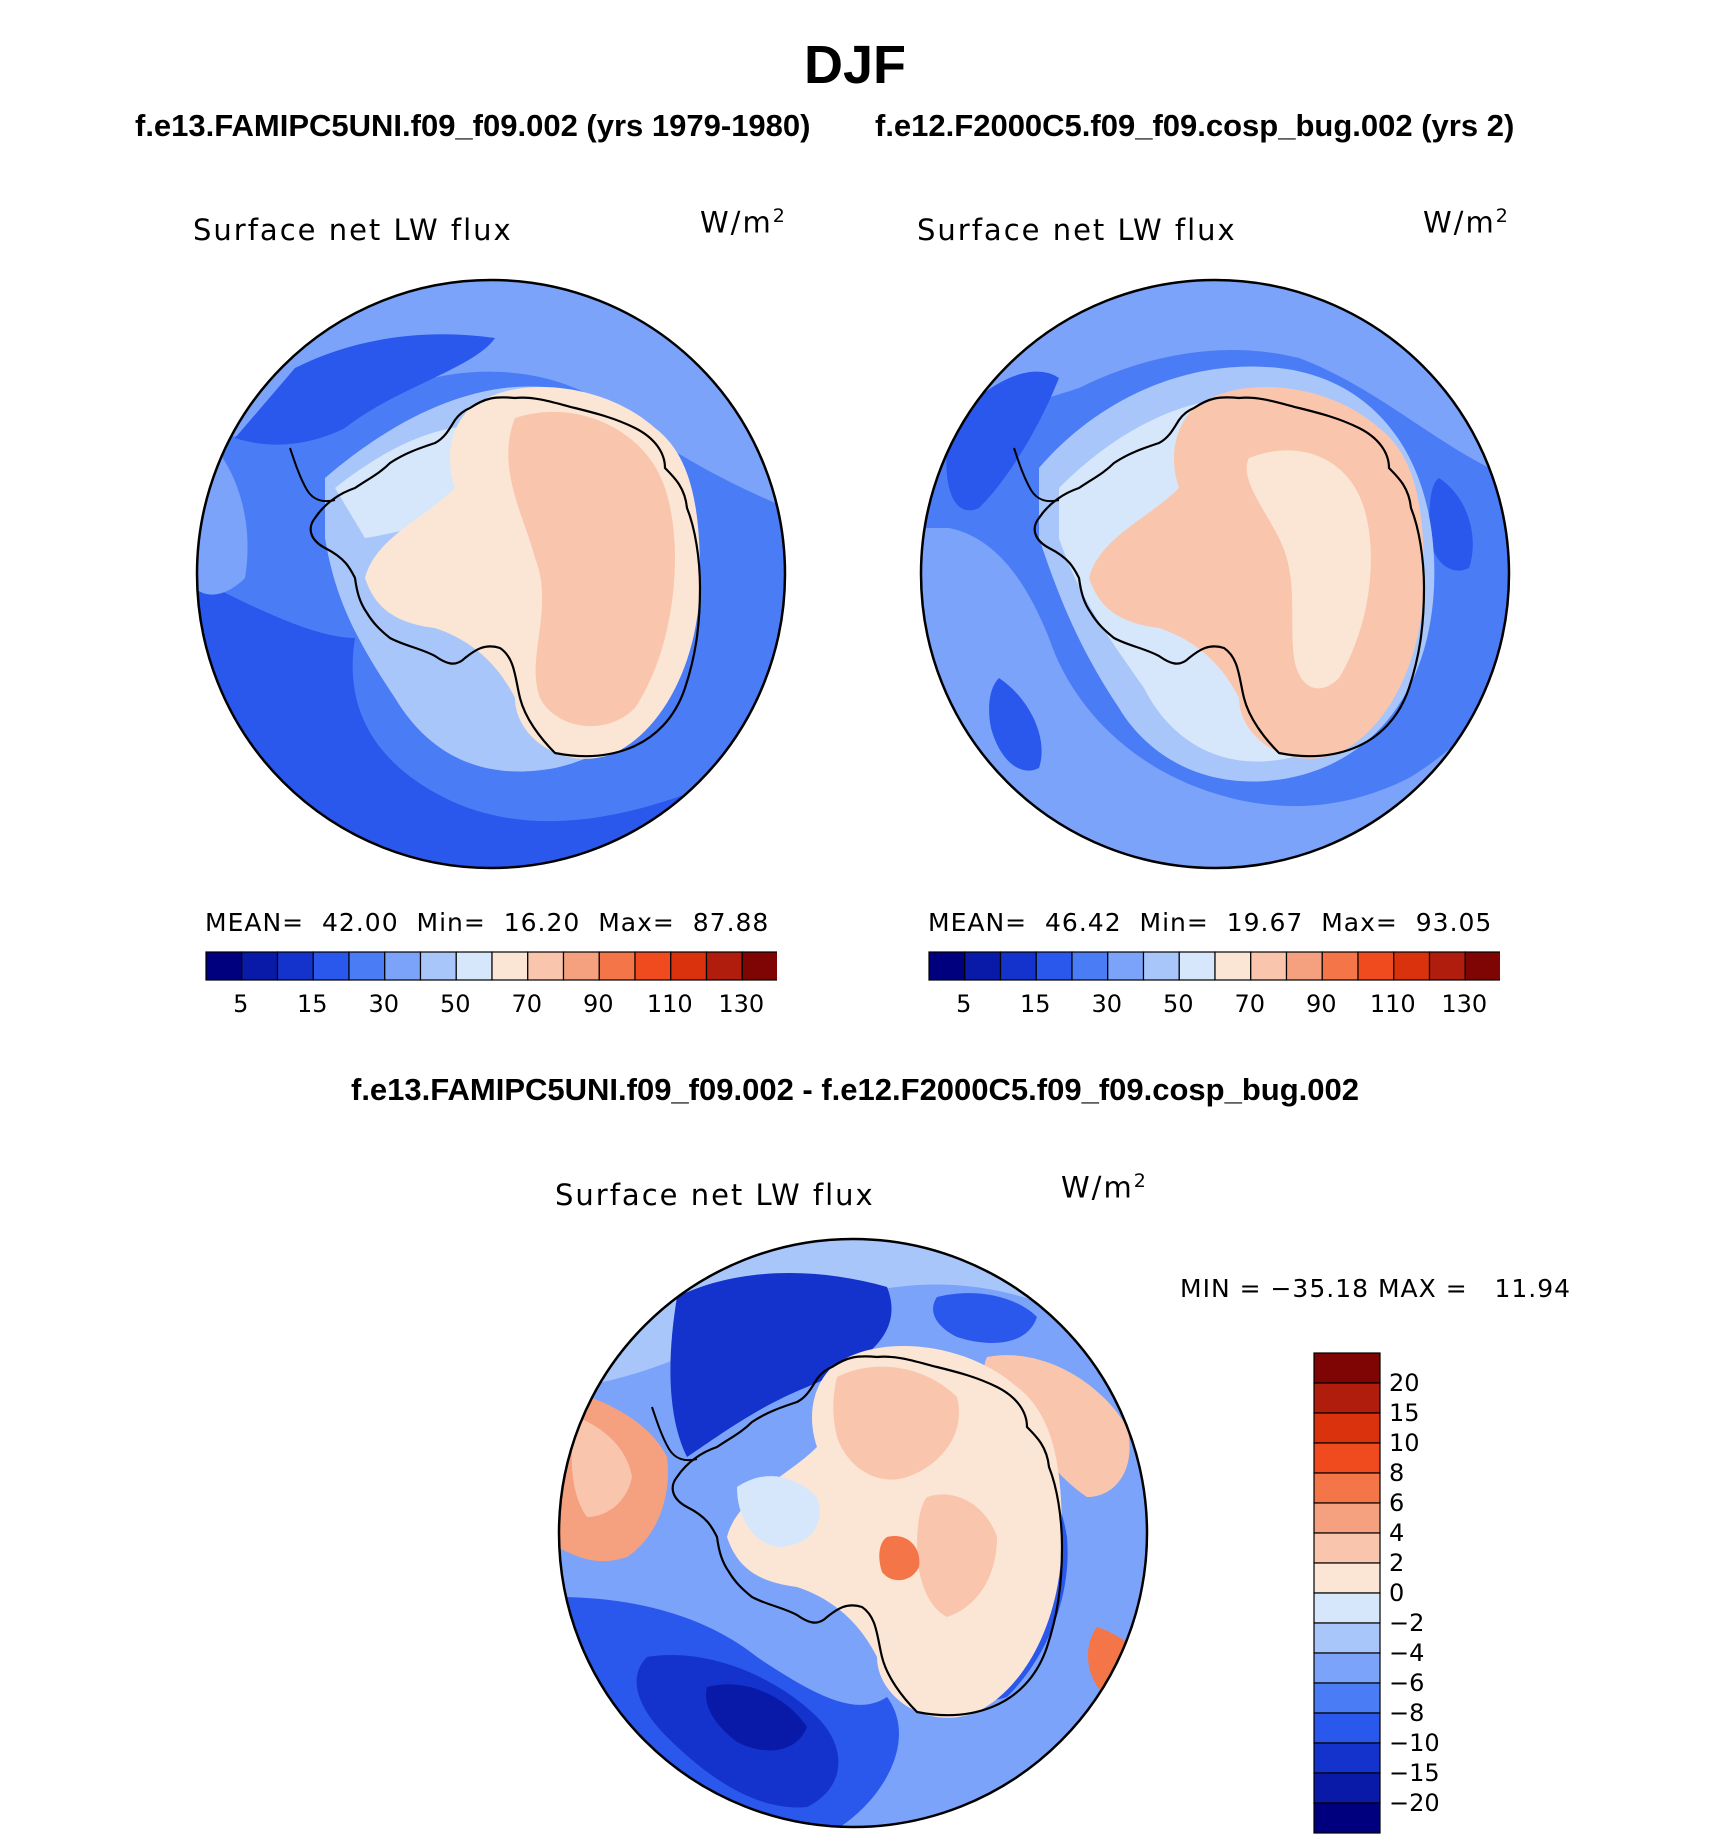  Describe the element at coordinates (1077, 230) in the screenshot. I see `panel2-variable-title: Surface net LW flux` at that location.